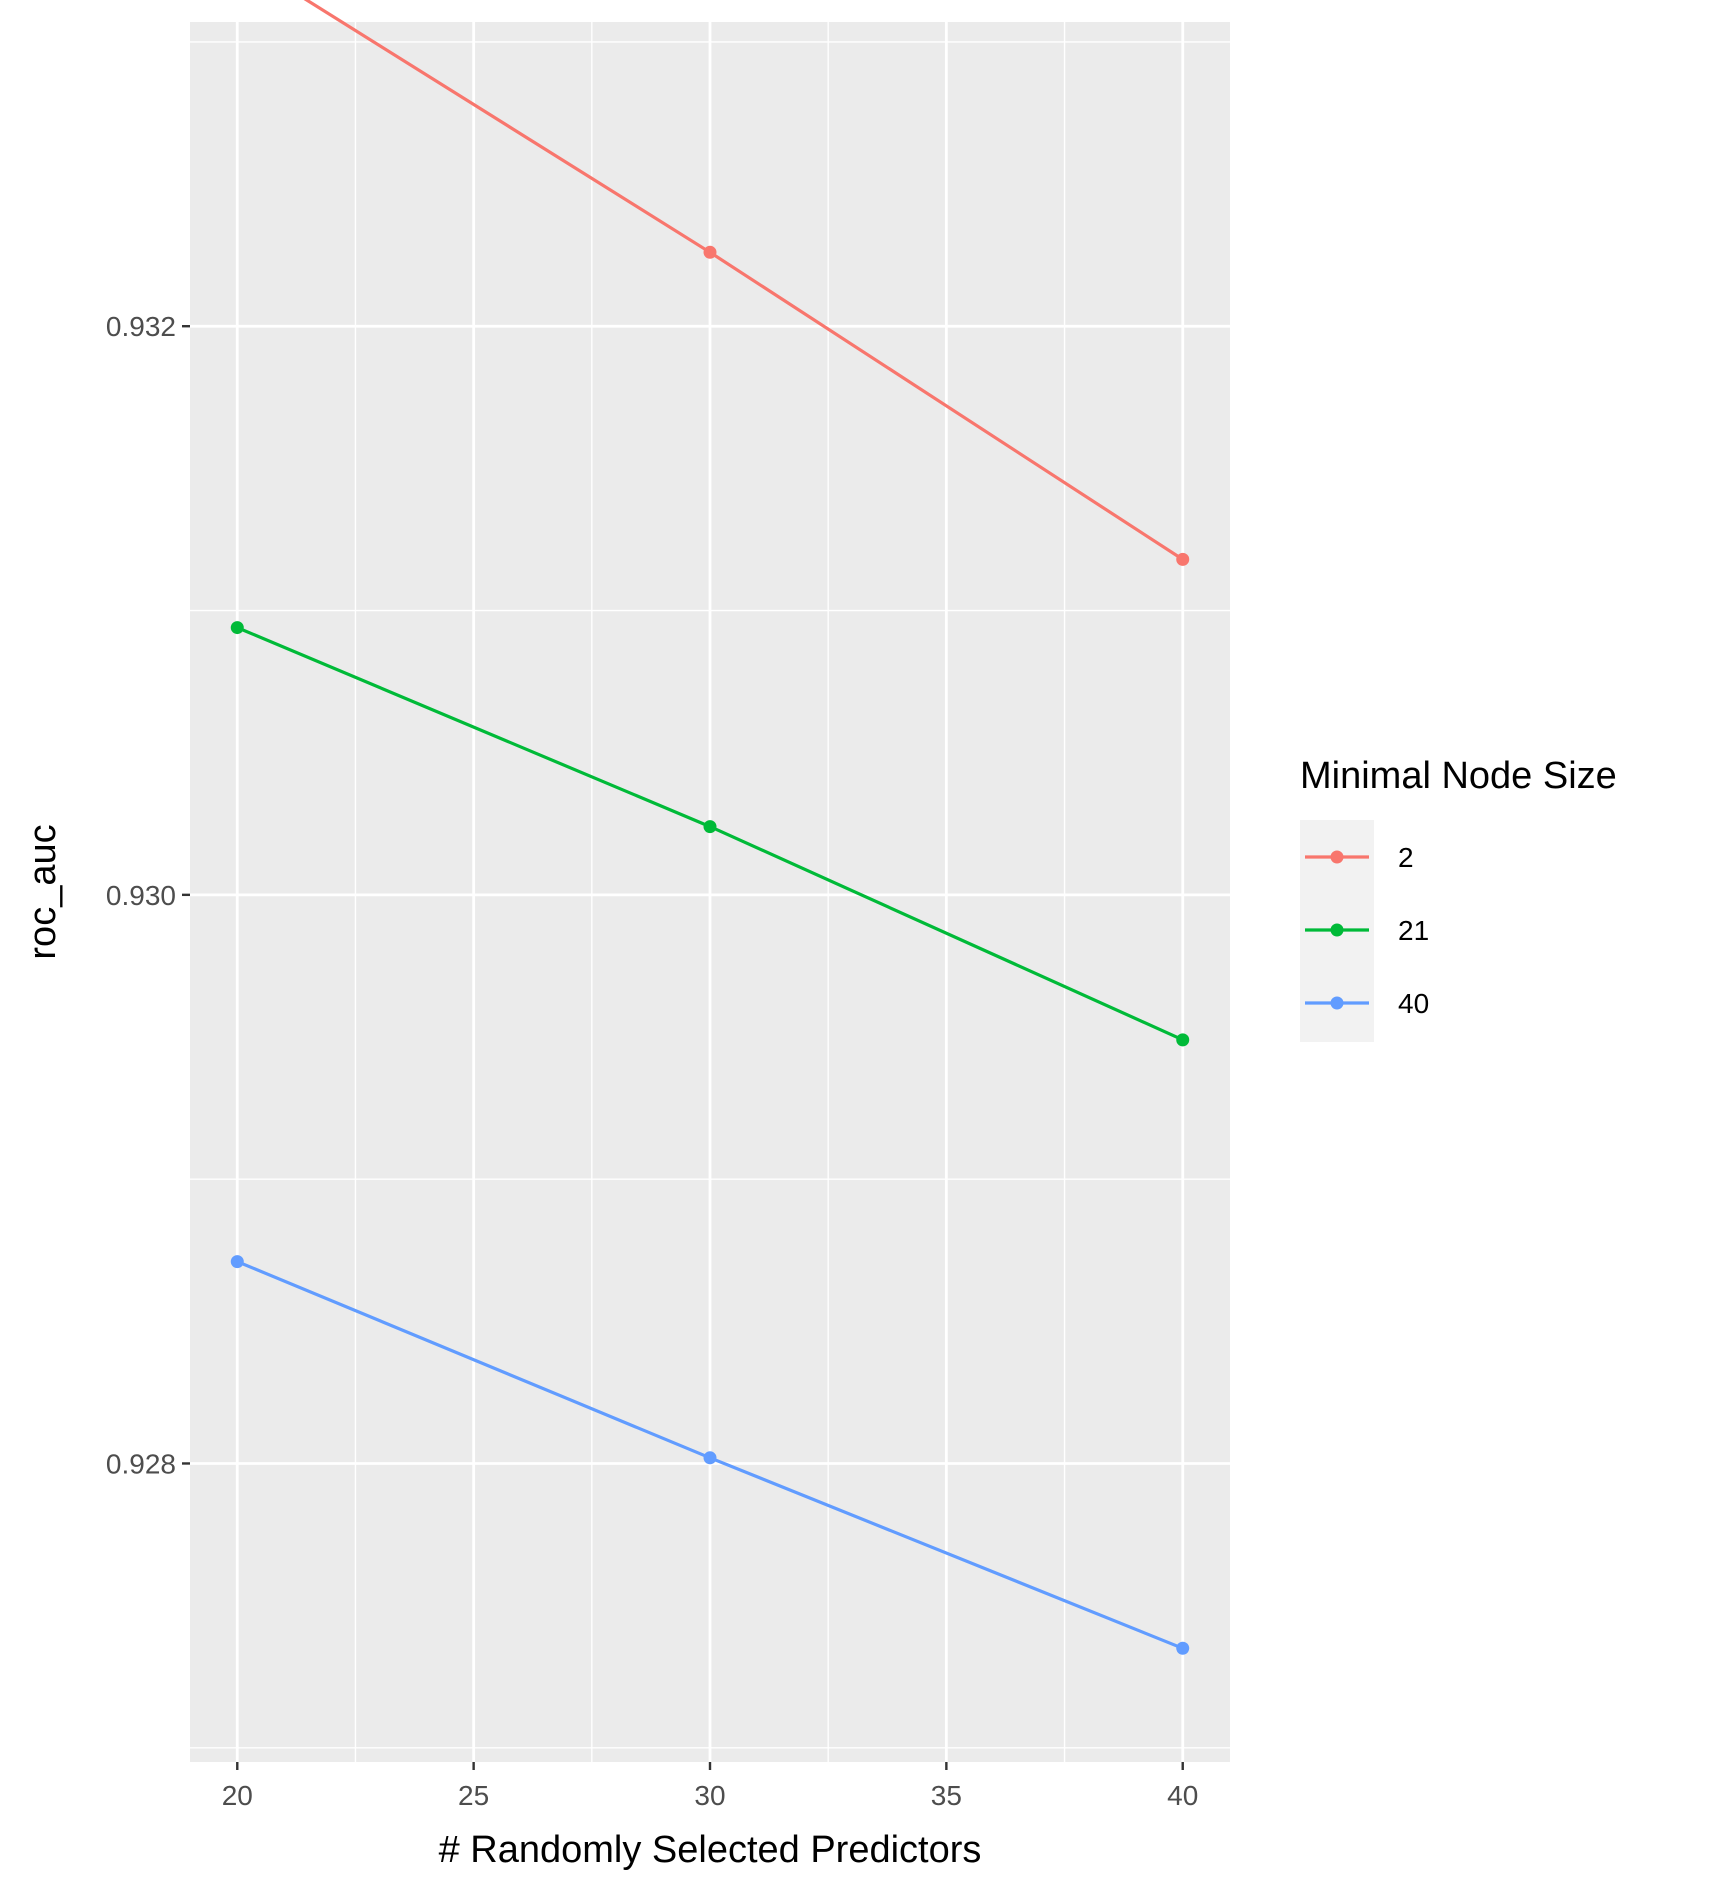  I want to click on y-tick-label: 0.930, so click(141, 895).